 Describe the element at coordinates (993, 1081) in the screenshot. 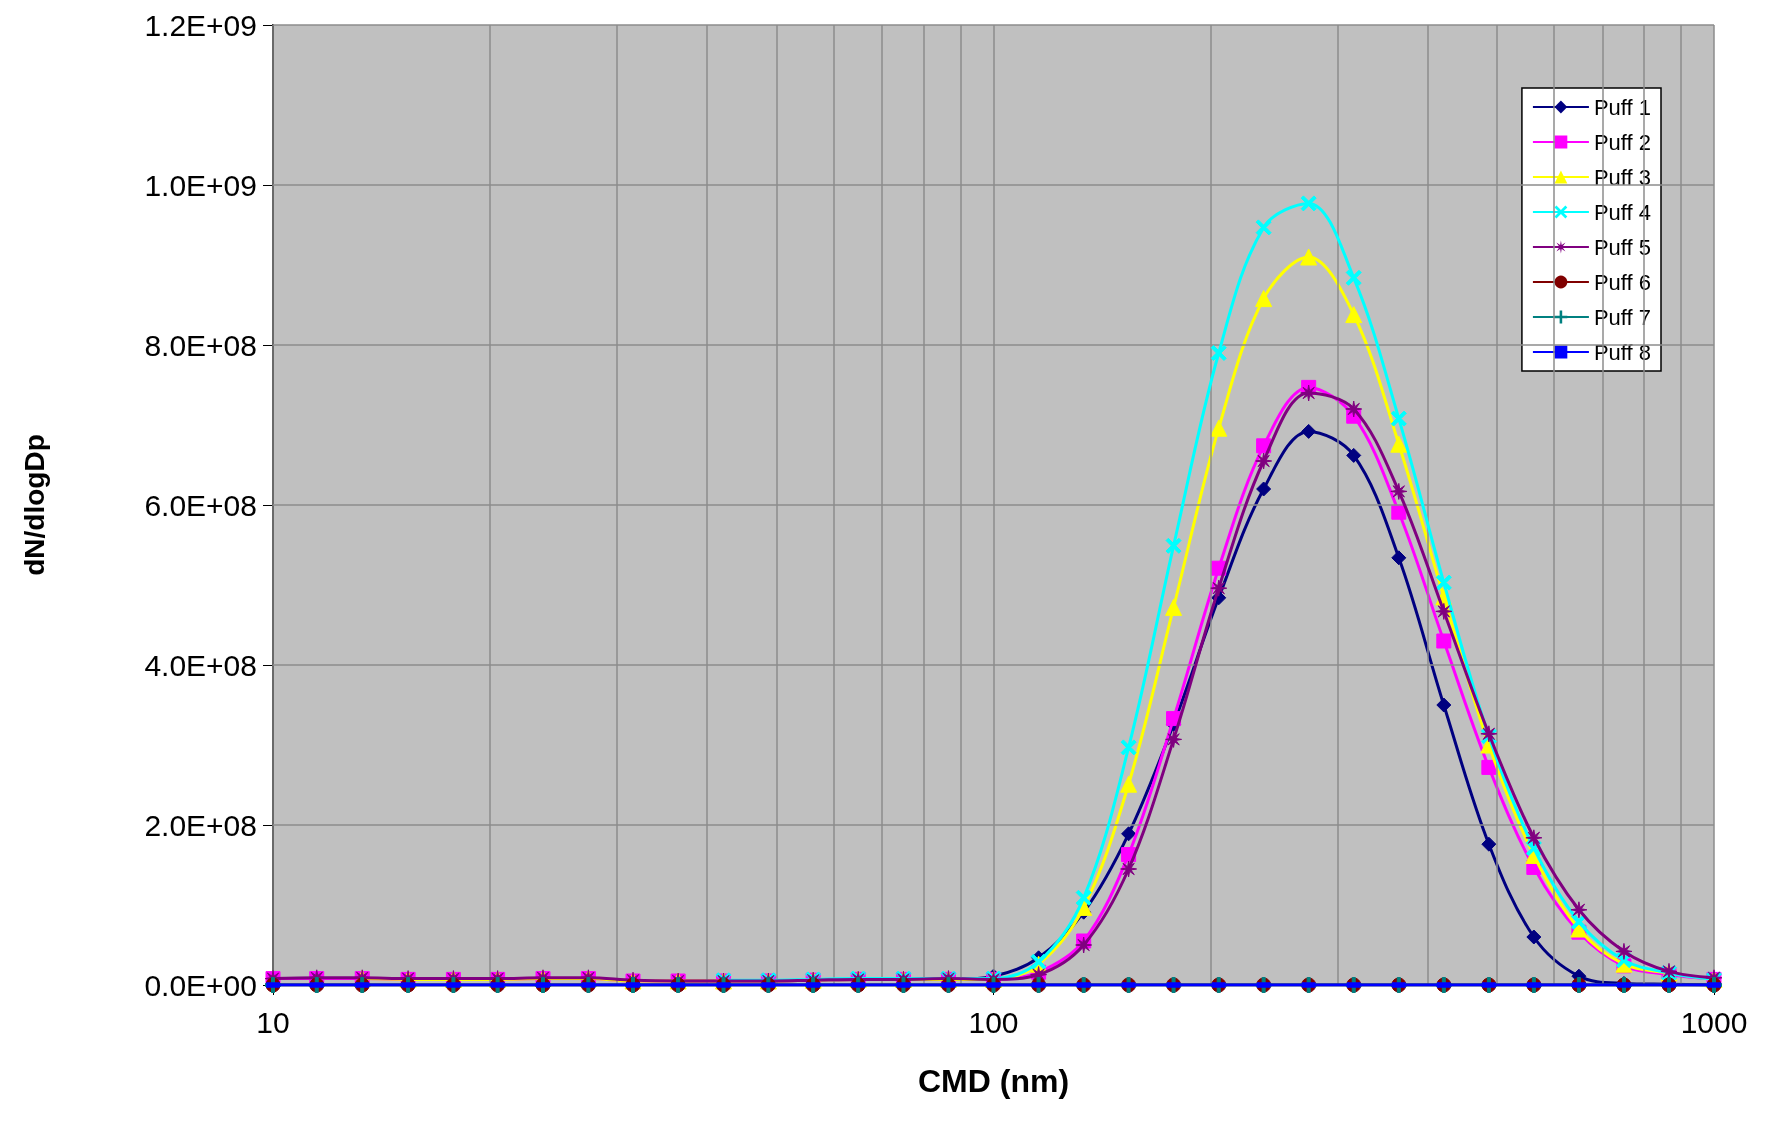

I see `x-axis-title: CMD (nm)` at that location.